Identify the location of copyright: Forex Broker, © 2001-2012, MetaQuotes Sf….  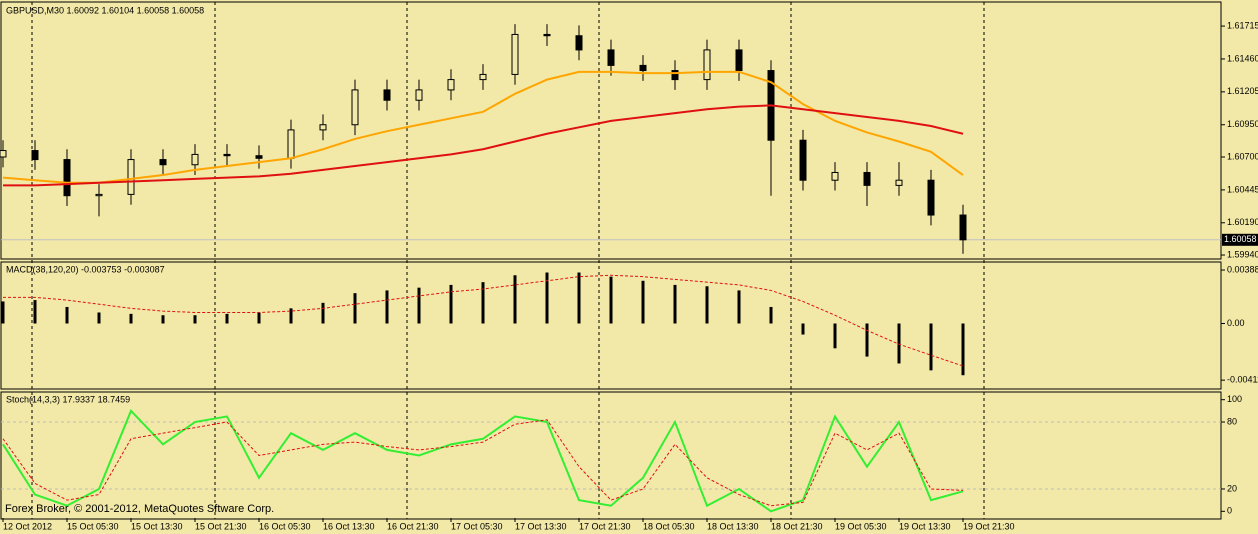
(139, 509).